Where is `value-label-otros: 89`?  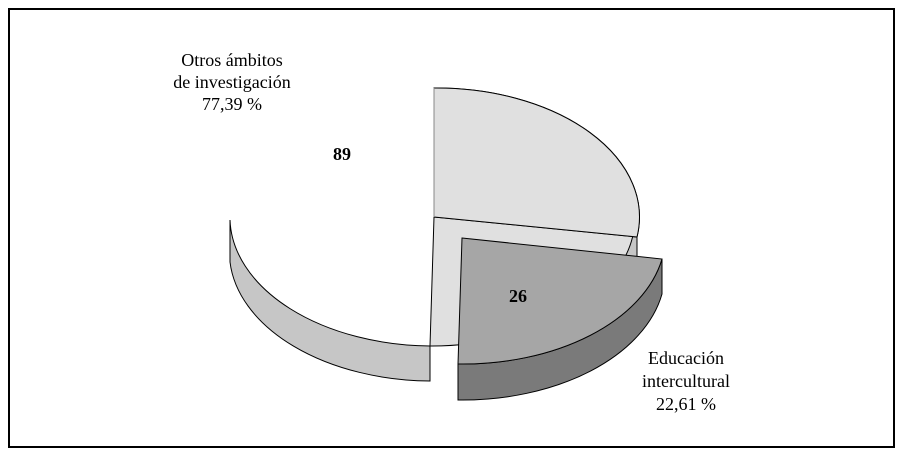 value-label-otros: 89 is located at coordinates (342, 154).